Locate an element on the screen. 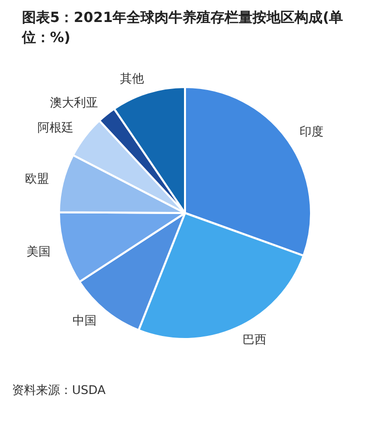  slice-label: 欧盟 is located at coordinates (37, 179).